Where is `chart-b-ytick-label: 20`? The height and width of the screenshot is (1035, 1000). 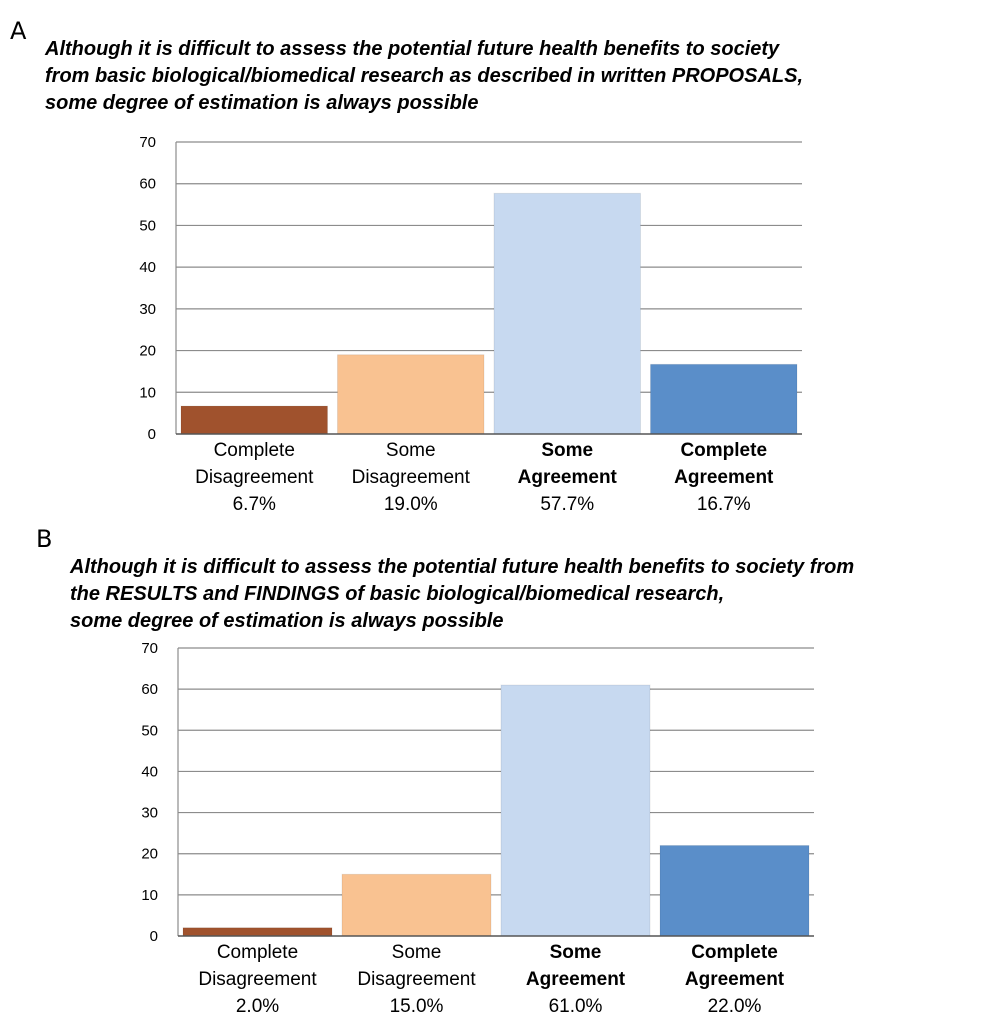 chart-b-ytick-label: 20 is located at coordinates (149, 854).